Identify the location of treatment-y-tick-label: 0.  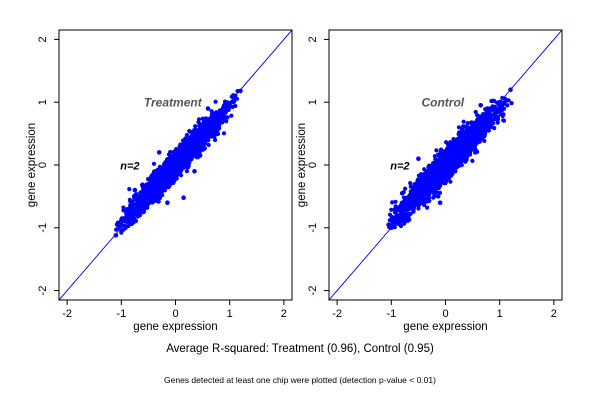
(43, 165).